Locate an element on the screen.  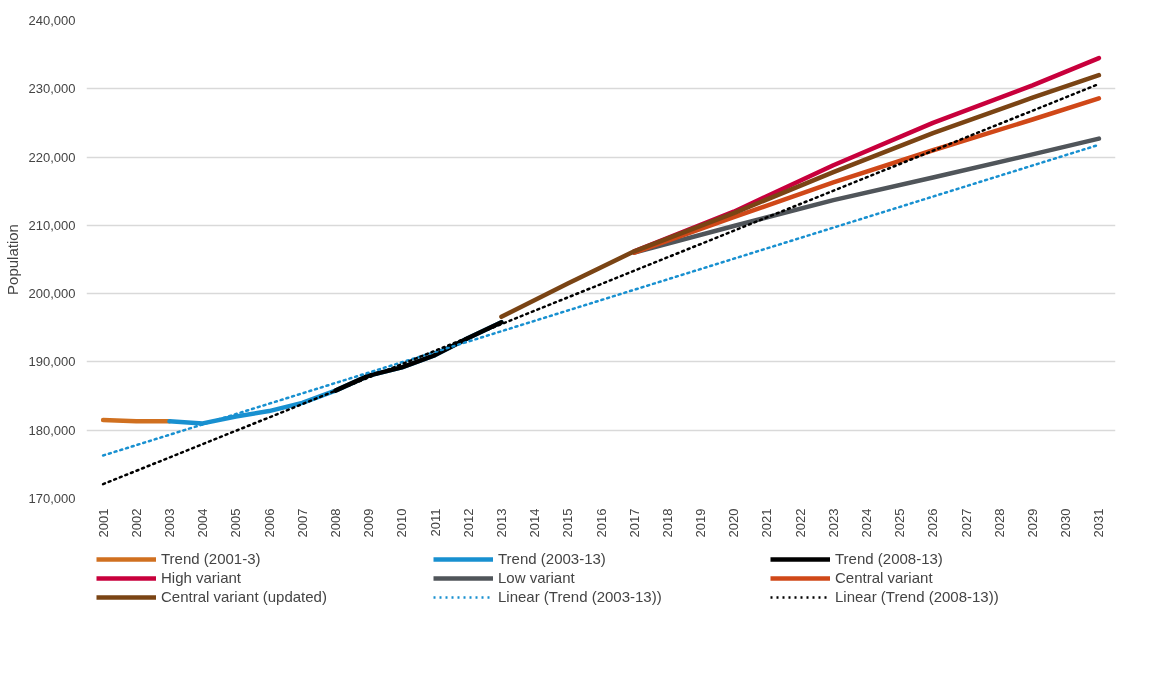
y-tick-label: 240,000 is located at coordinates (52, 20).